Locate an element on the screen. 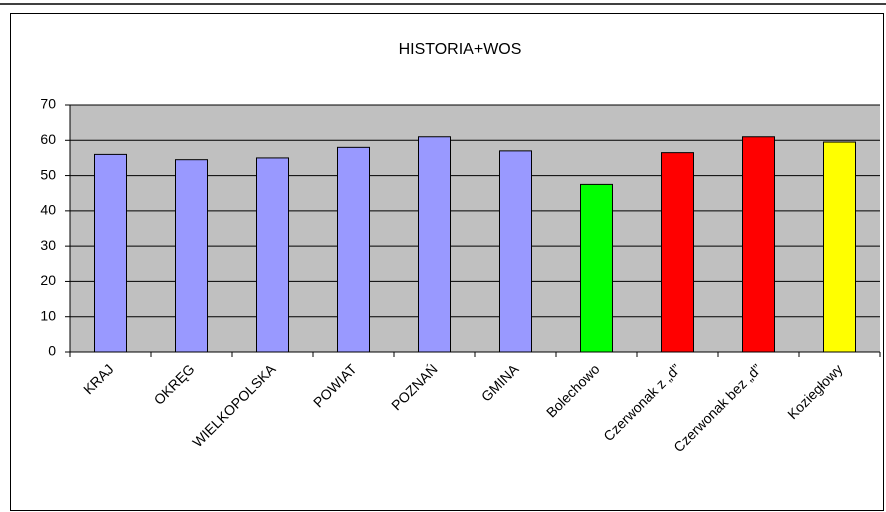 The width and height of the screenshot is (886, 512). y-tick-label: 50 is located at coordinates (48, 174).